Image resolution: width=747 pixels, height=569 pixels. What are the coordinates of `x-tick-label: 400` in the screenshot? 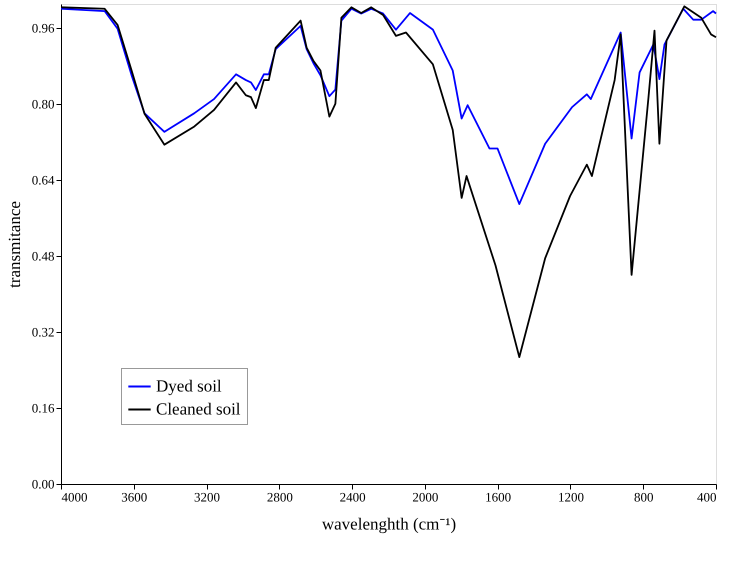 It's located at (706, 497).